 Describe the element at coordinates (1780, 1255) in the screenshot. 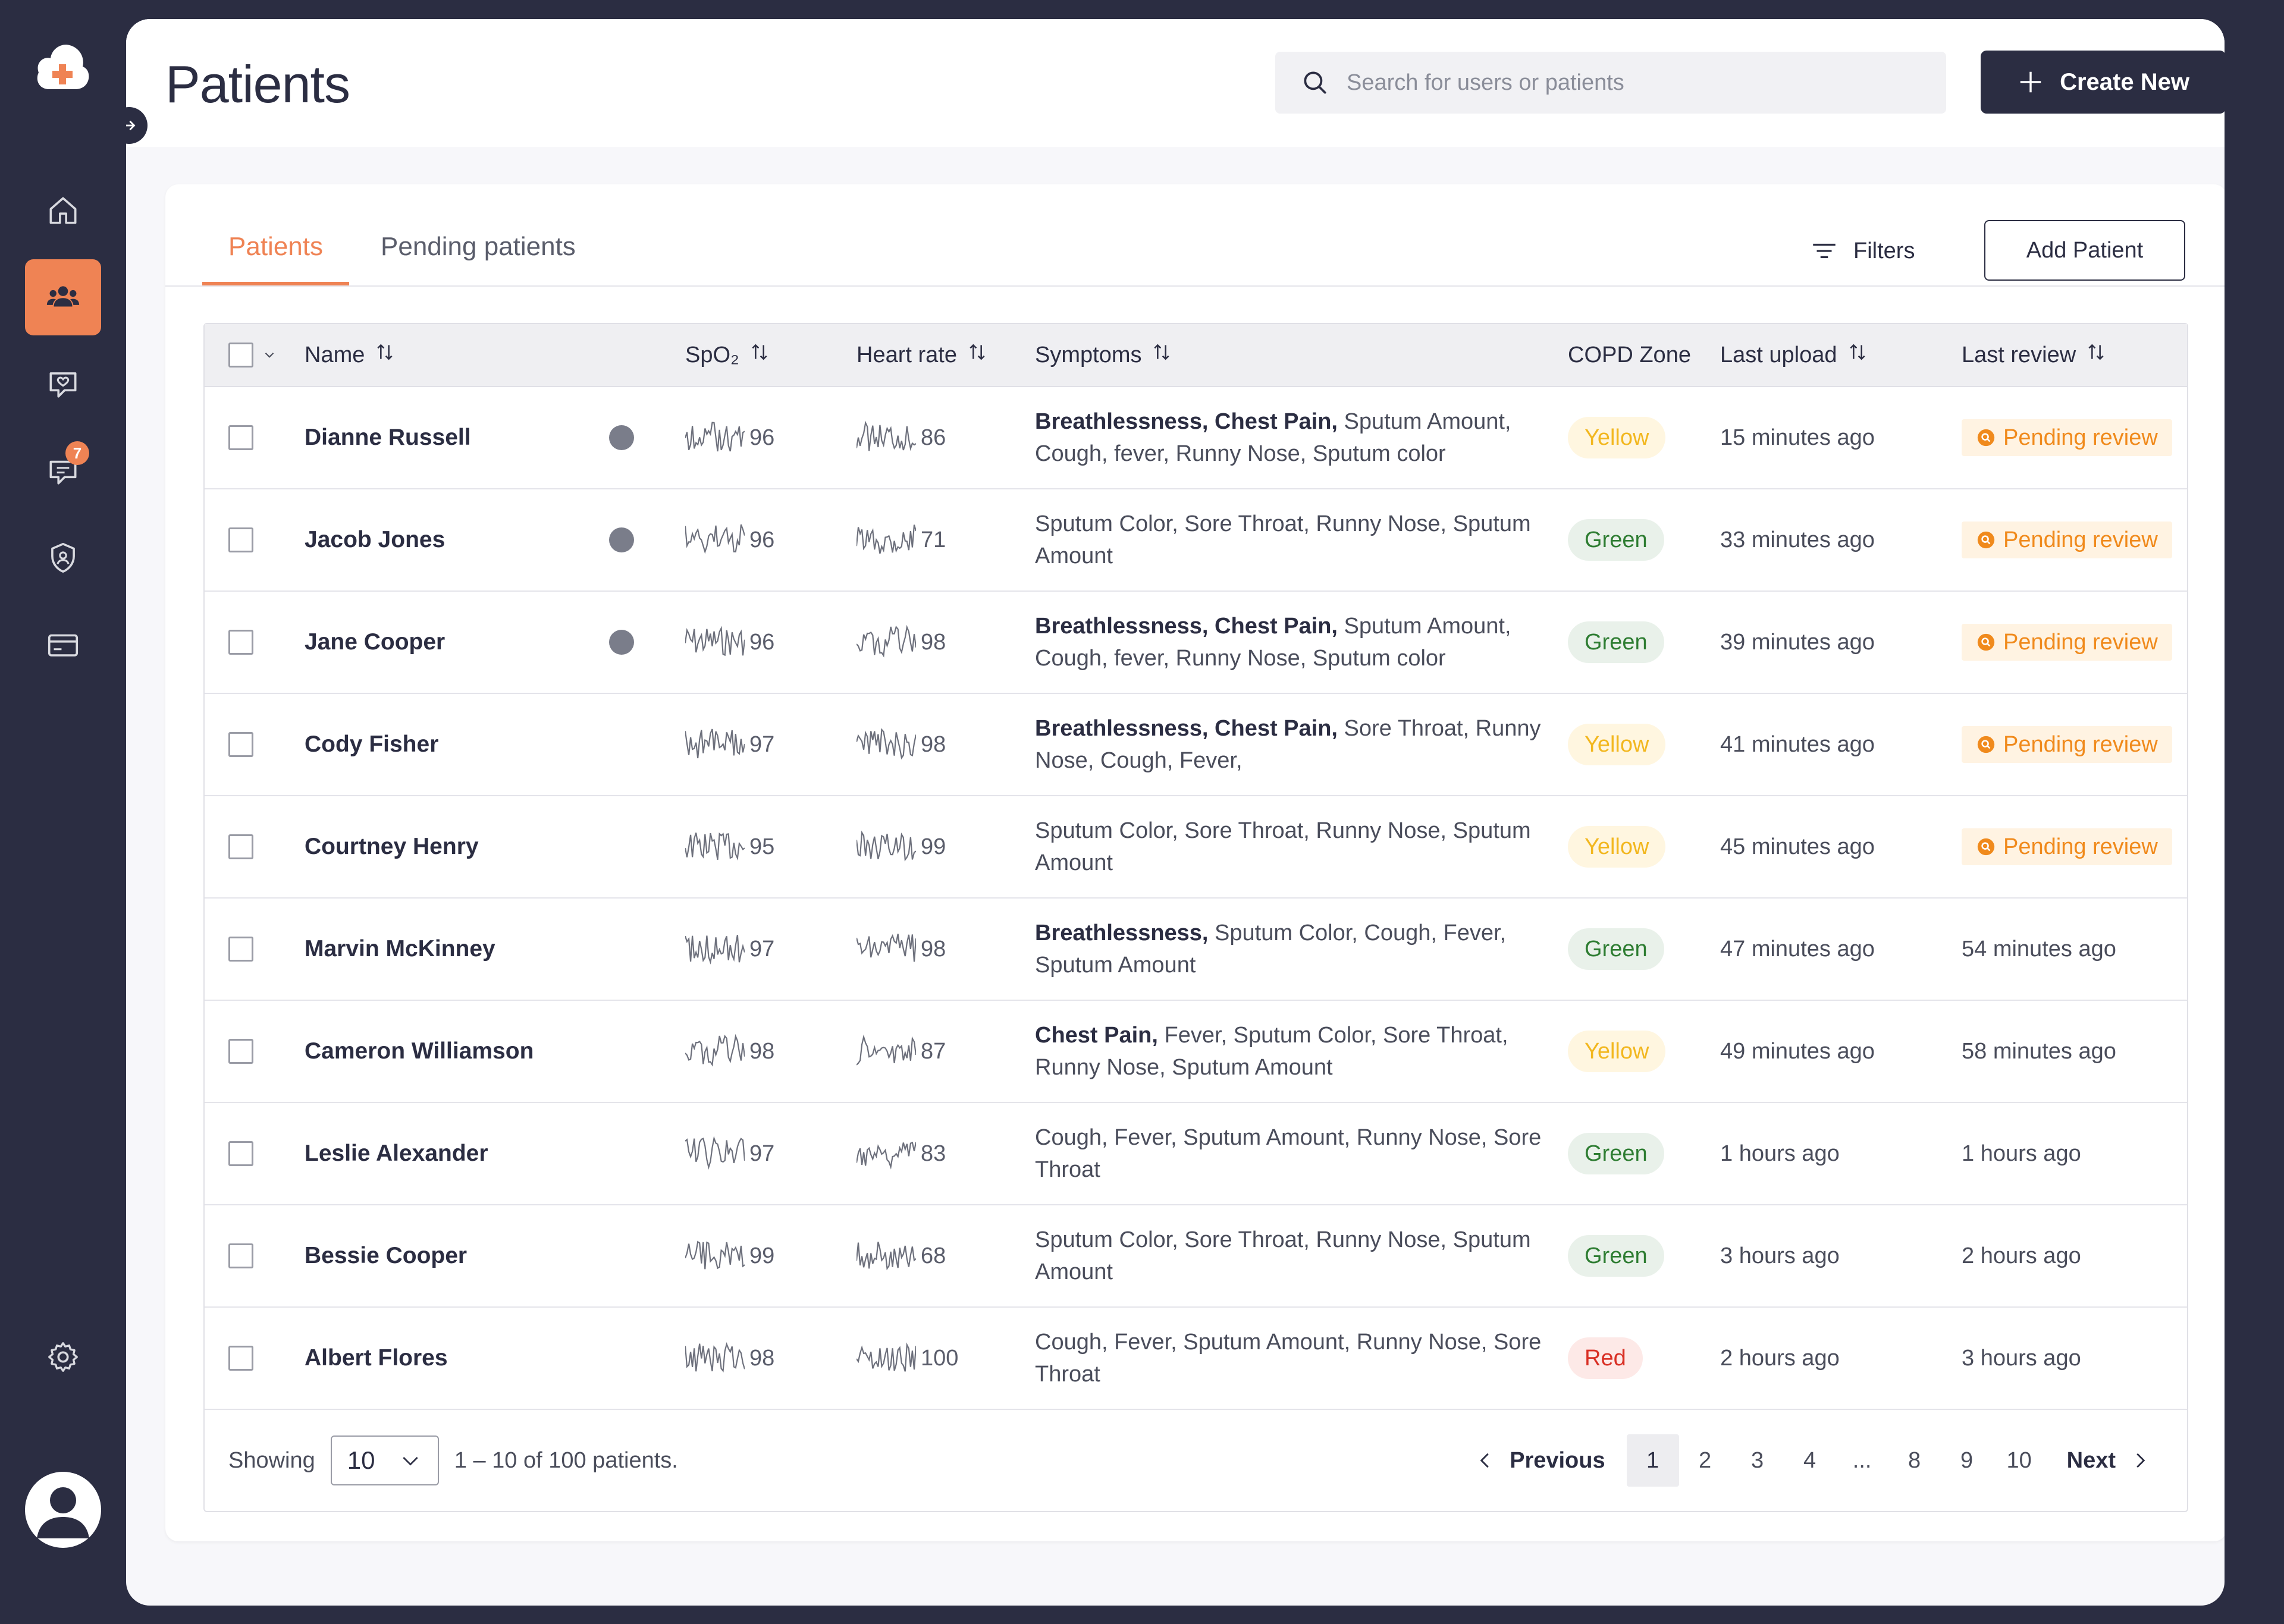

I see `last-upload-time: 3 hours ago` at that location.